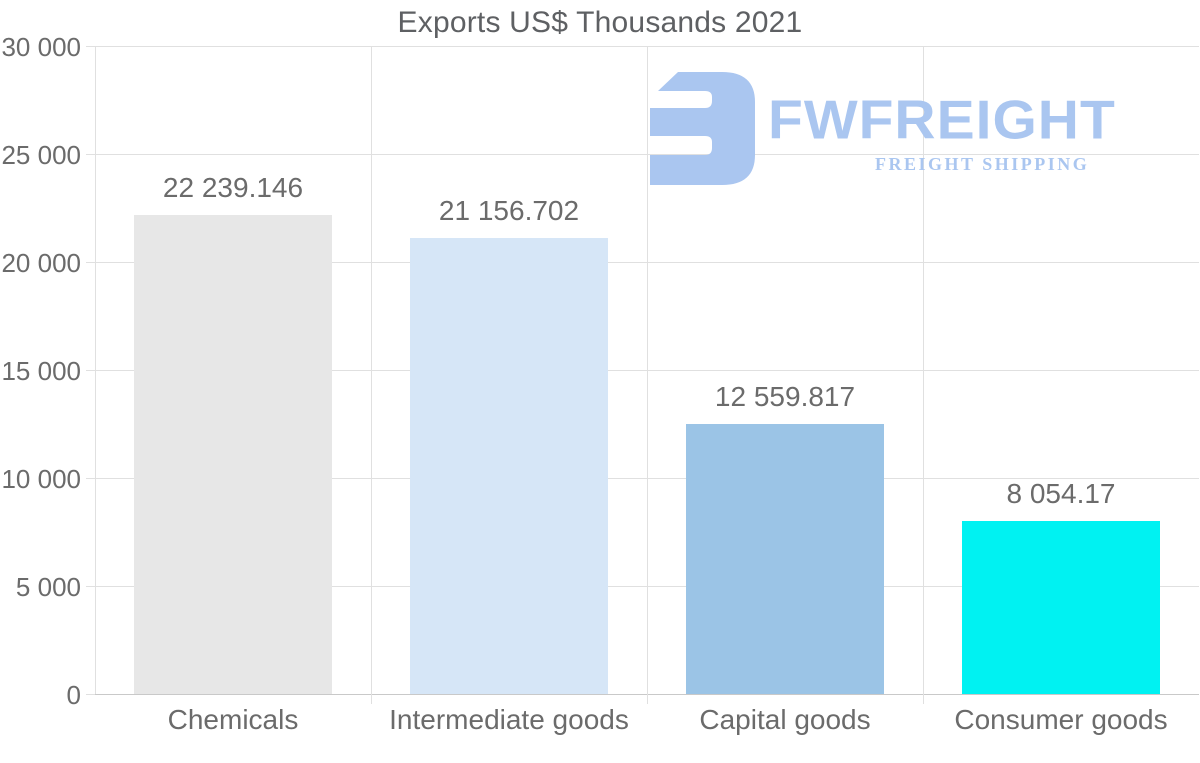 Image resolution: width=1200 pixels, height=763 pixels. I want to click on y-tick-label: 15 000, so click(41, 371).